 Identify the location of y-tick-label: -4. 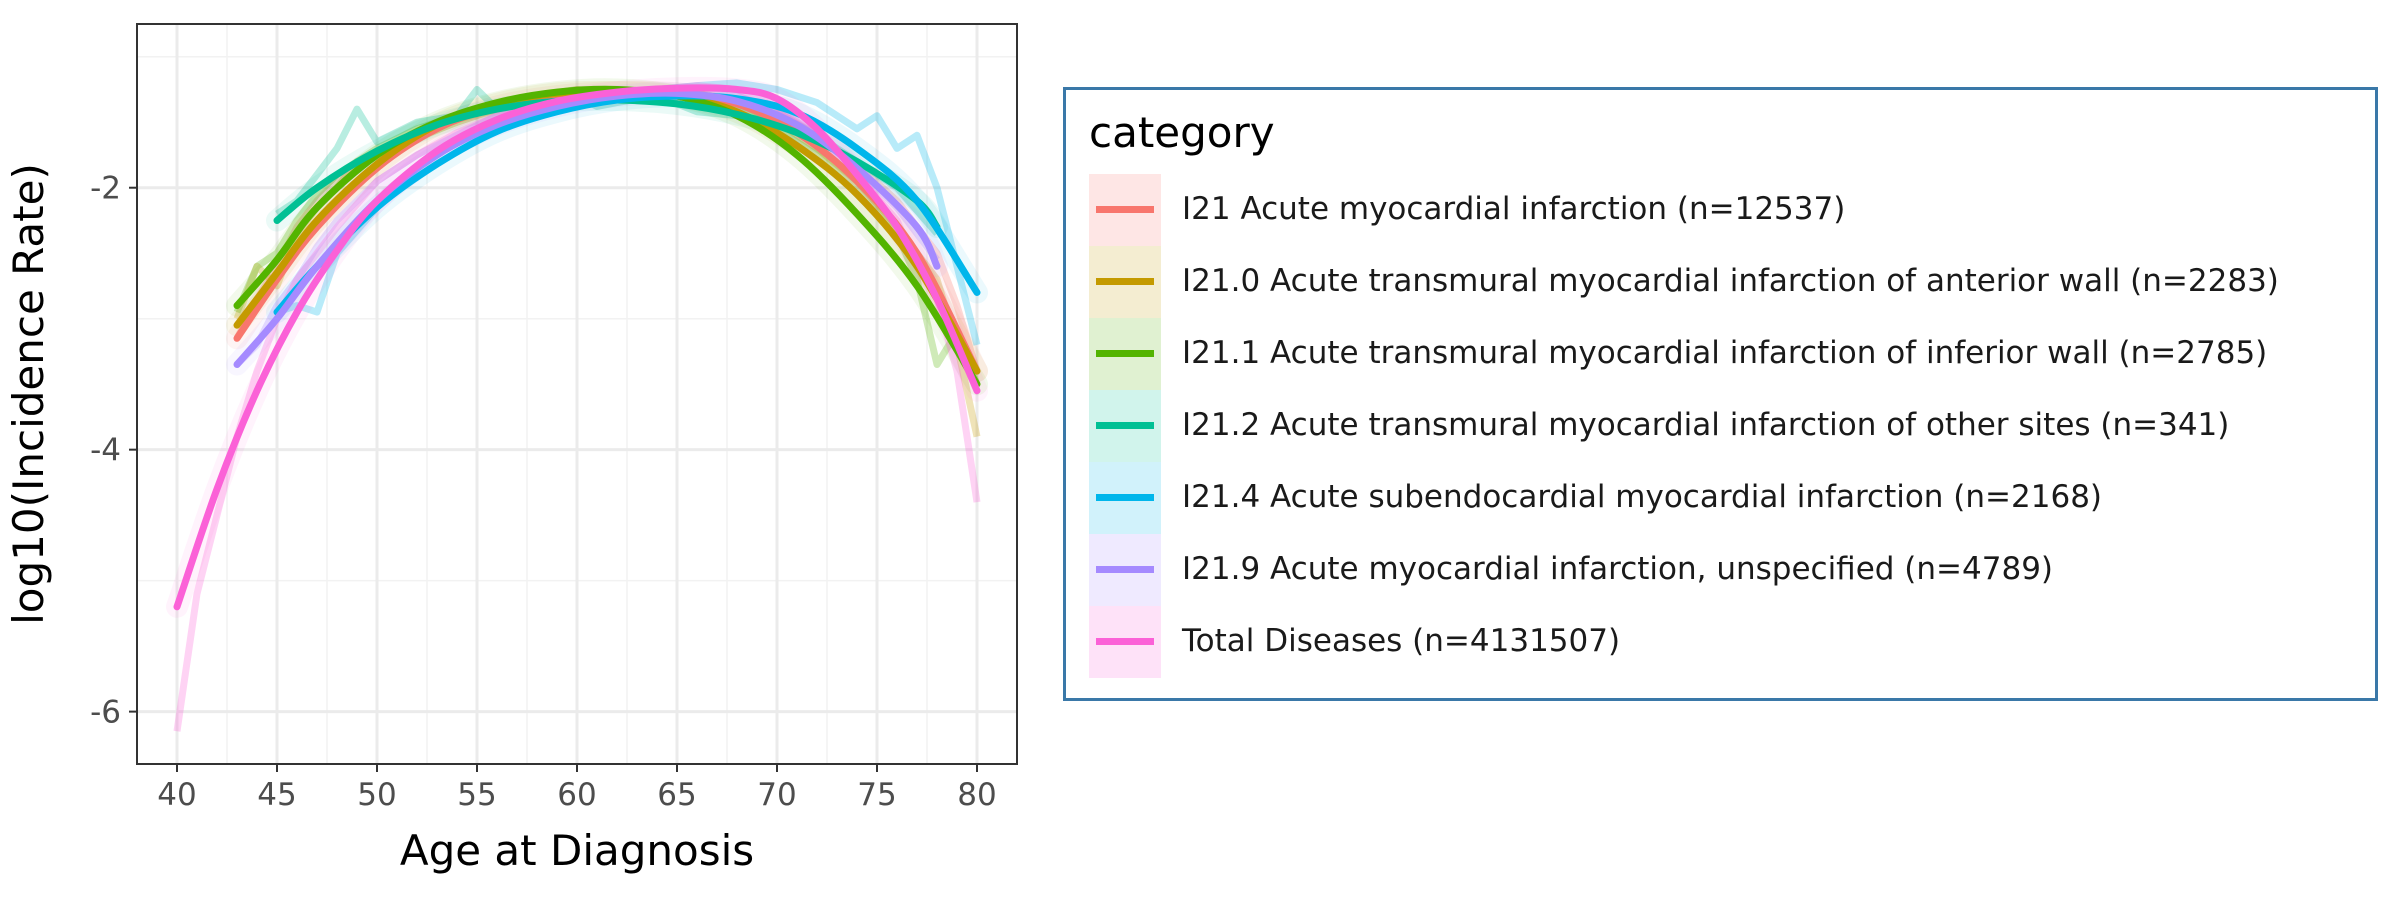
(105, 451).